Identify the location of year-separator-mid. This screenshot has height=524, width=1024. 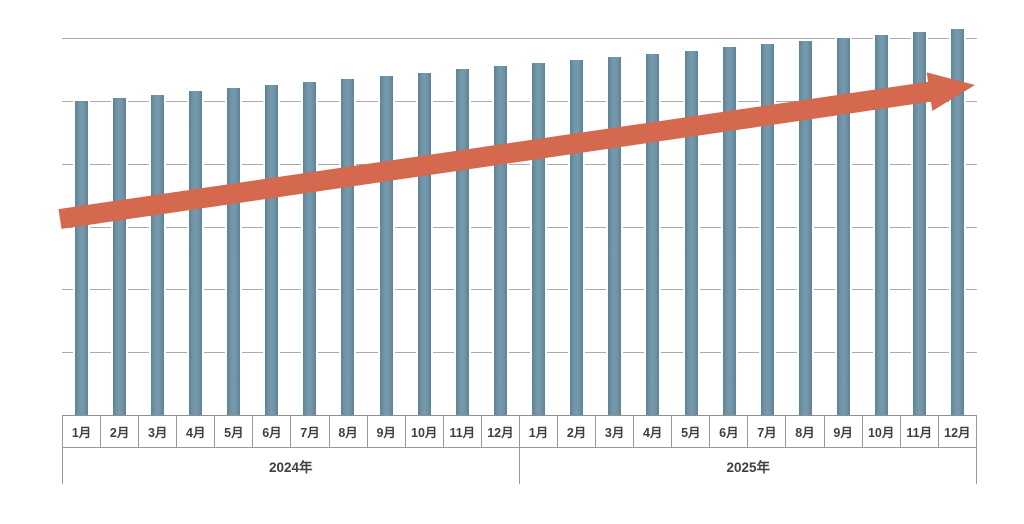
(519, 466).